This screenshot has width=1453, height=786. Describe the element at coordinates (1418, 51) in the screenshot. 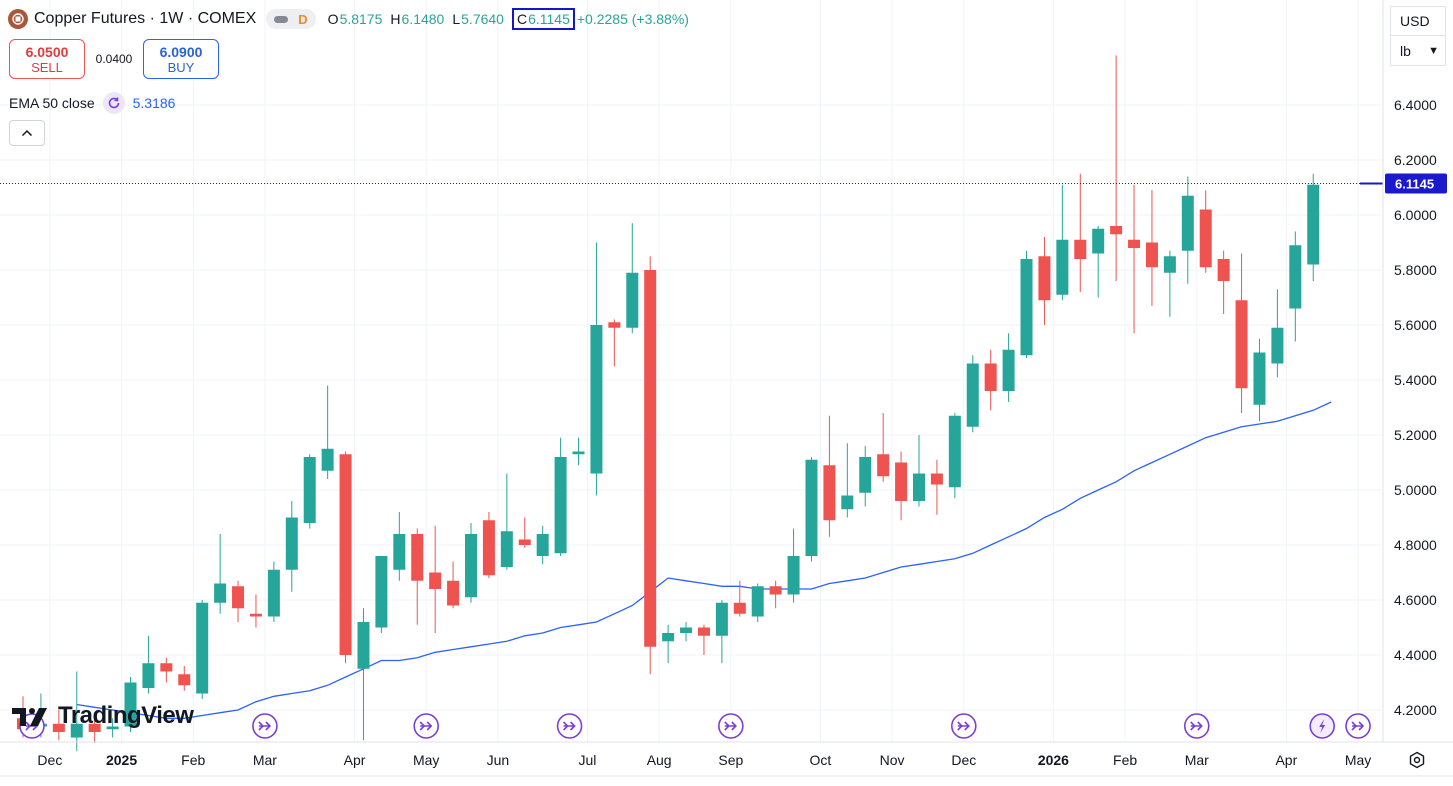

I see `unit-select: lb ▼` at that location.